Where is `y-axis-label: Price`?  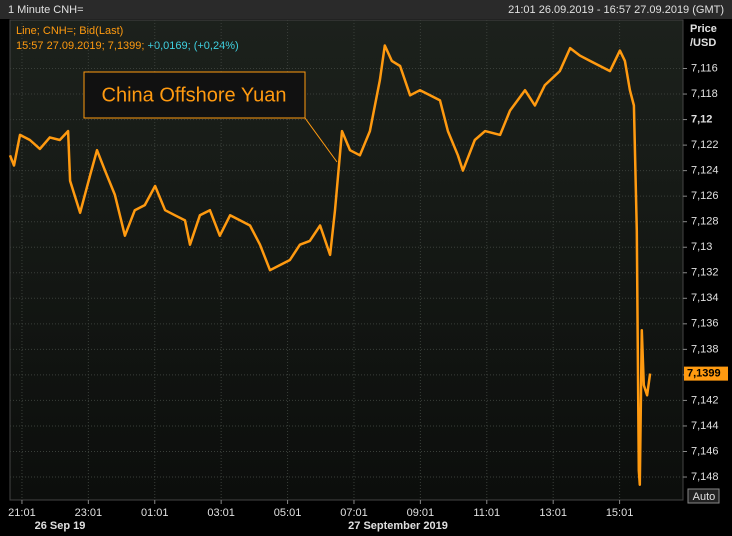
y-axis-label: Price is located at coordinates (703, 29).